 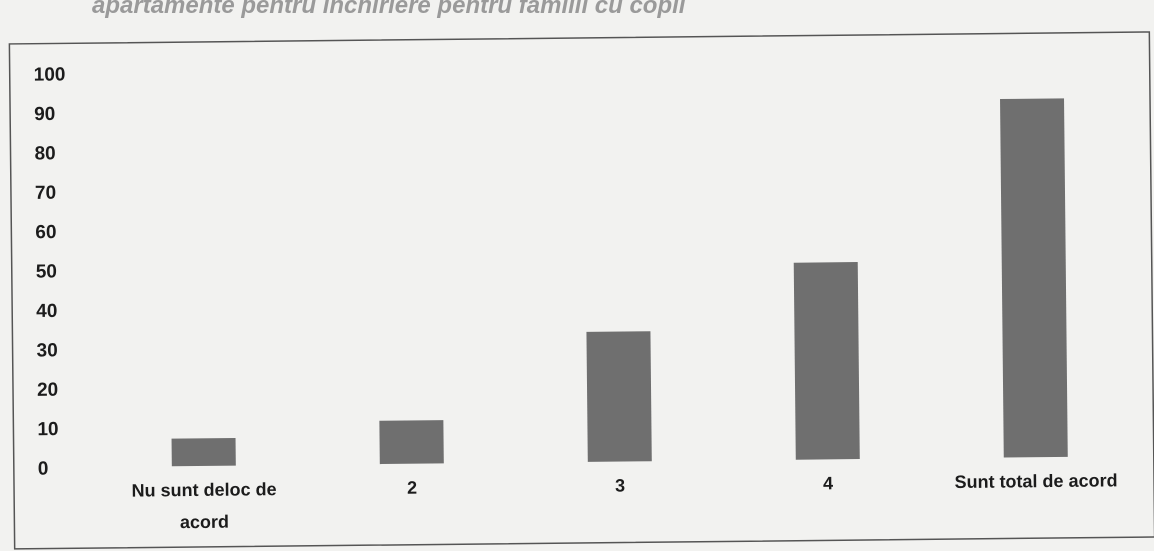 What do you see at coordinates (43, 469) in the screenshot?
I see `y-tick-label: 0` at bounding box center [43, 469].